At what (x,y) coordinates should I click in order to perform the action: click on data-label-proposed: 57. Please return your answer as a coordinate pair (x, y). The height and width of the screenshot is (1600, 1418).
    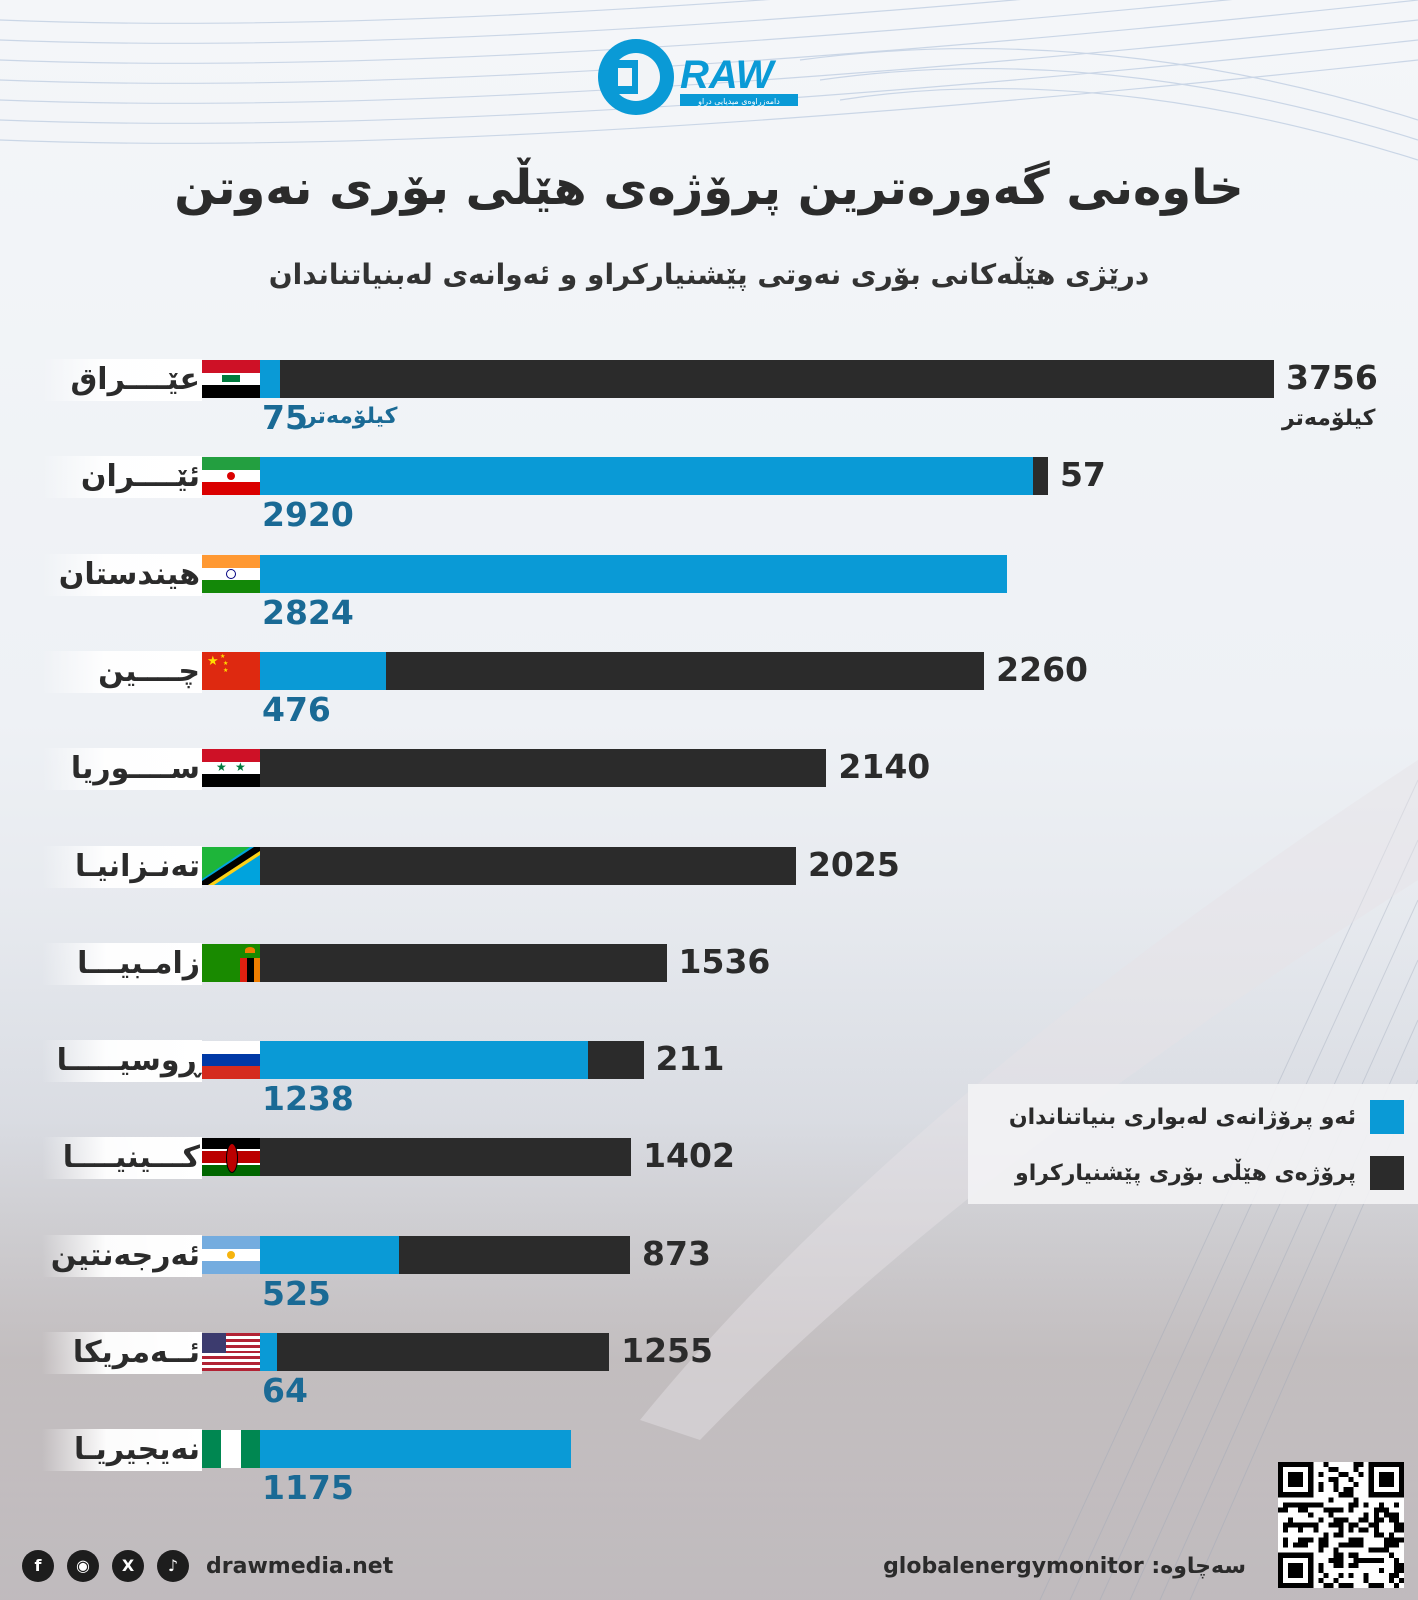
    Looking at the image, I should click on (1082, 474).